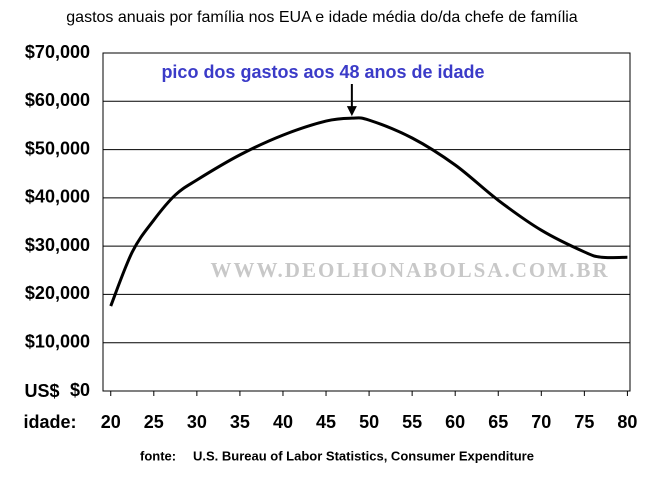 The height and width of the screenshot is (489, 645). Describe the element at coordinates (498, 422) in the screenshot. I see `x-tick-label: 65` at that location.